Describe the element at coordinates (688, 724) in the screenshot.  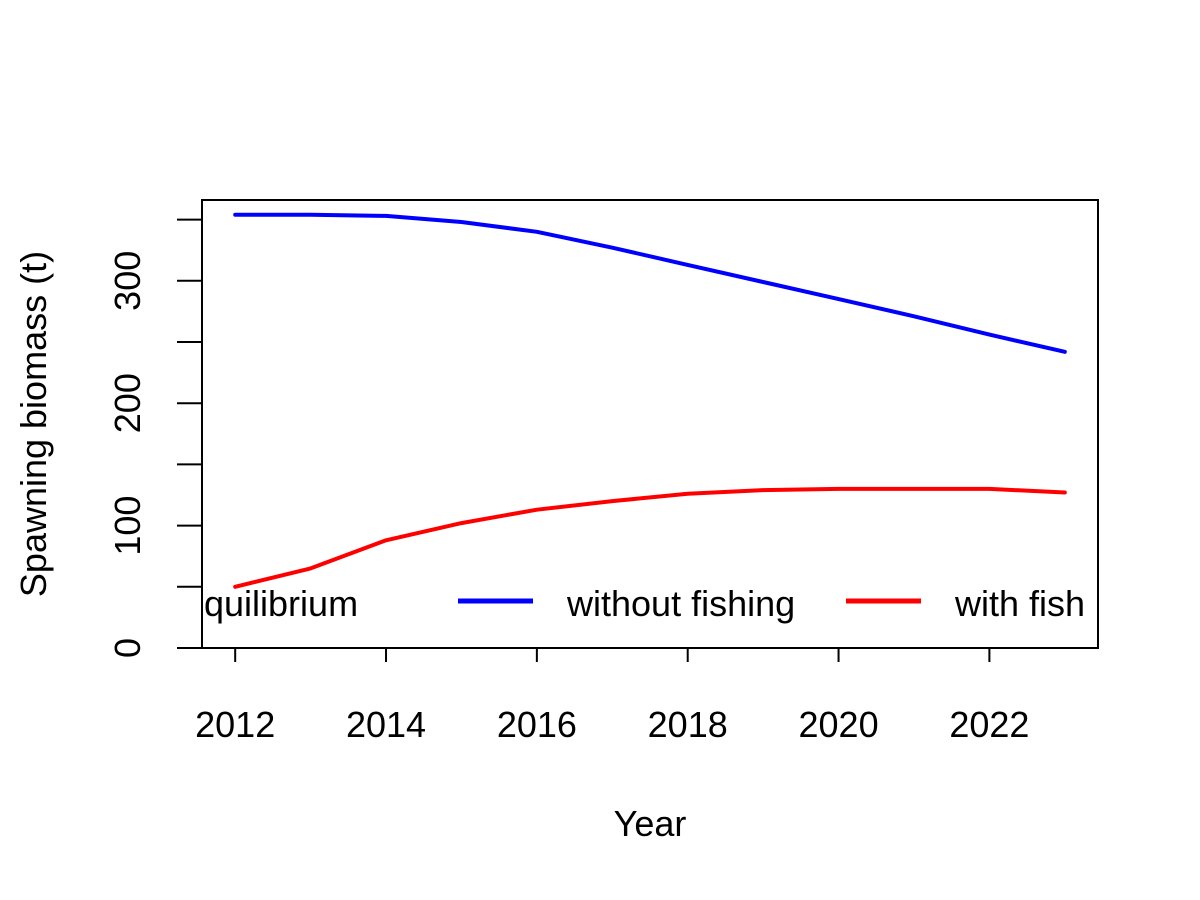
I see `x-tick-label: 2018` at that location.